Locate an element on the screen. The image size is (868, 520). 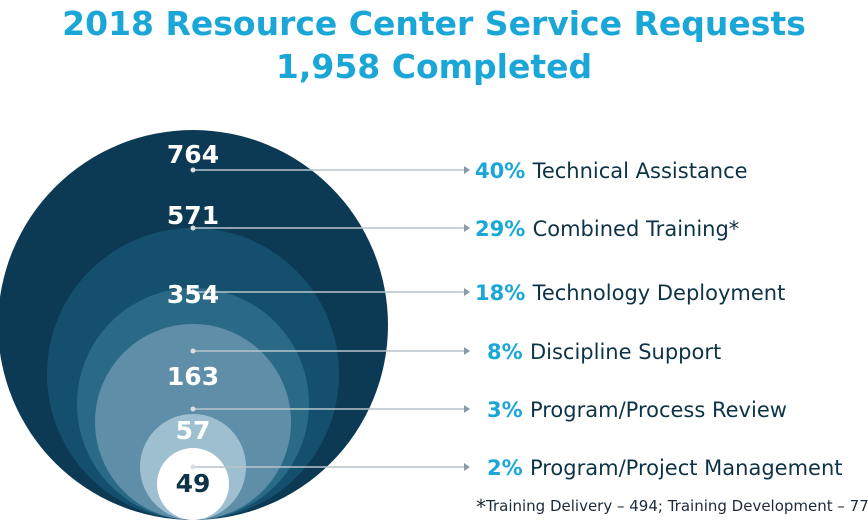
category-name-1: Combined Training* is located at coordinates (636, 229).